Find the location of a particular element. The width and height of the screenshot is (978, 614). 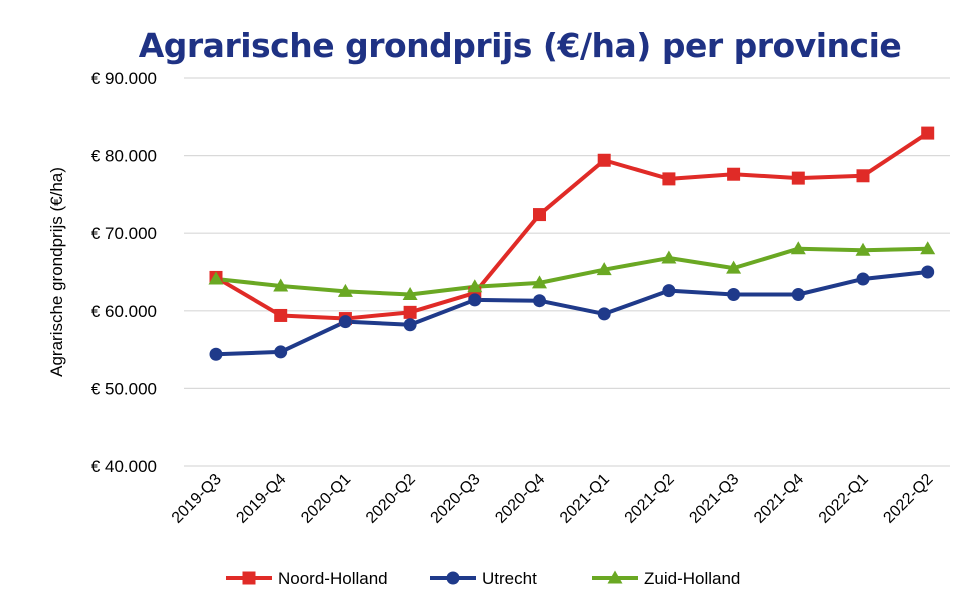

legend-item: Noord-Holland is located at coordinates (307, 578).